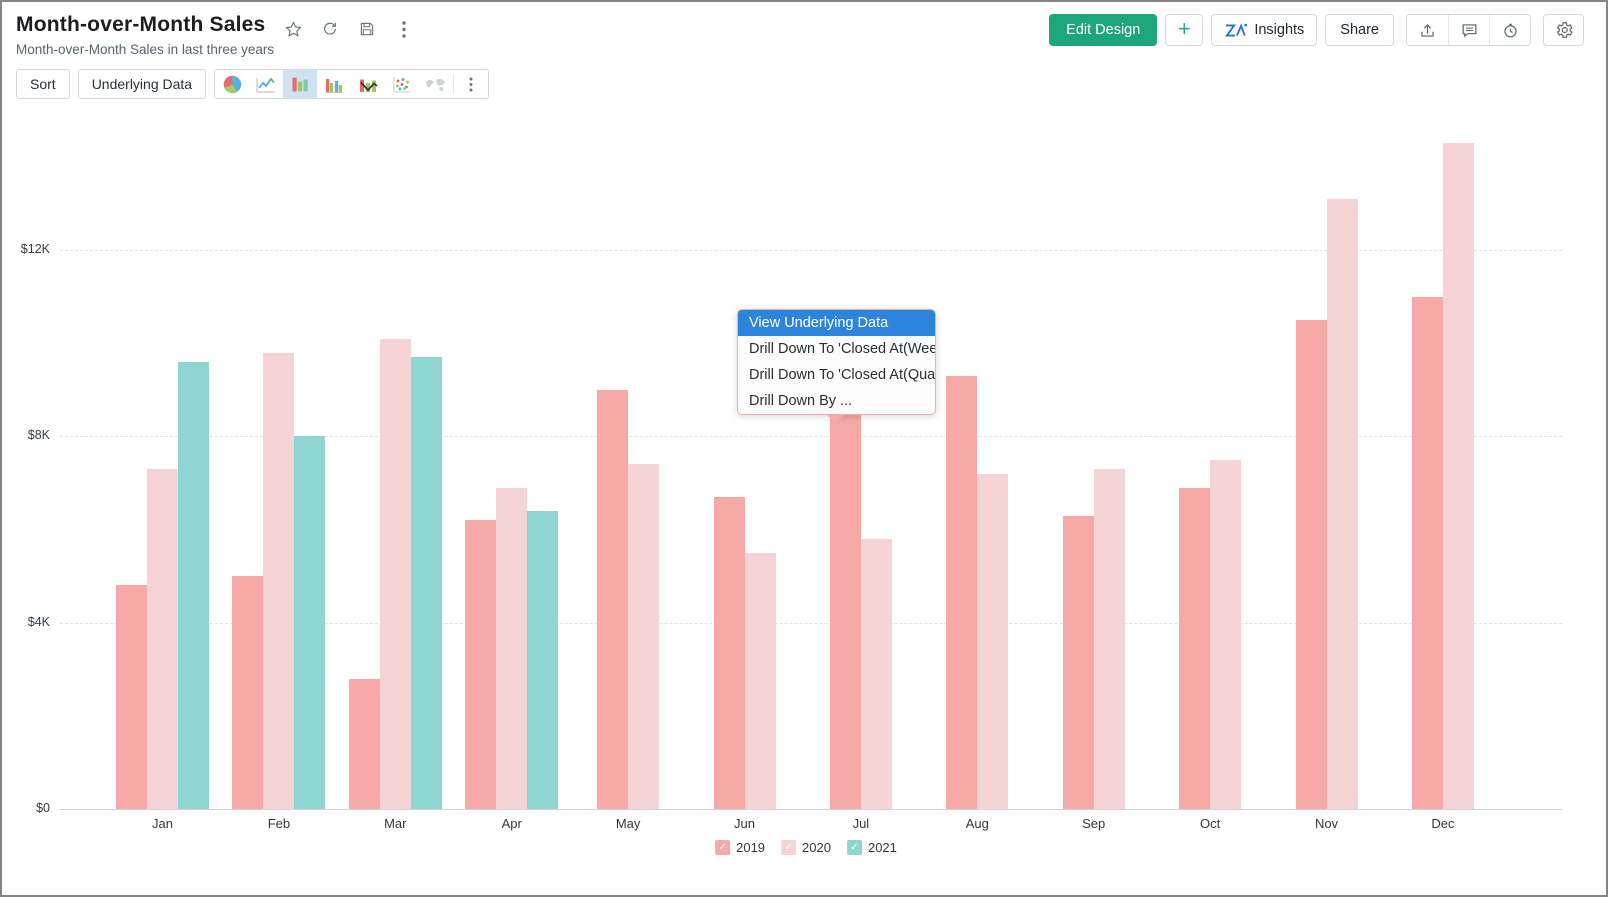 Image resolution: width=1608 pixels, height=897 pixels. I want to click on bar-2020-Feb, so click(279, 580).